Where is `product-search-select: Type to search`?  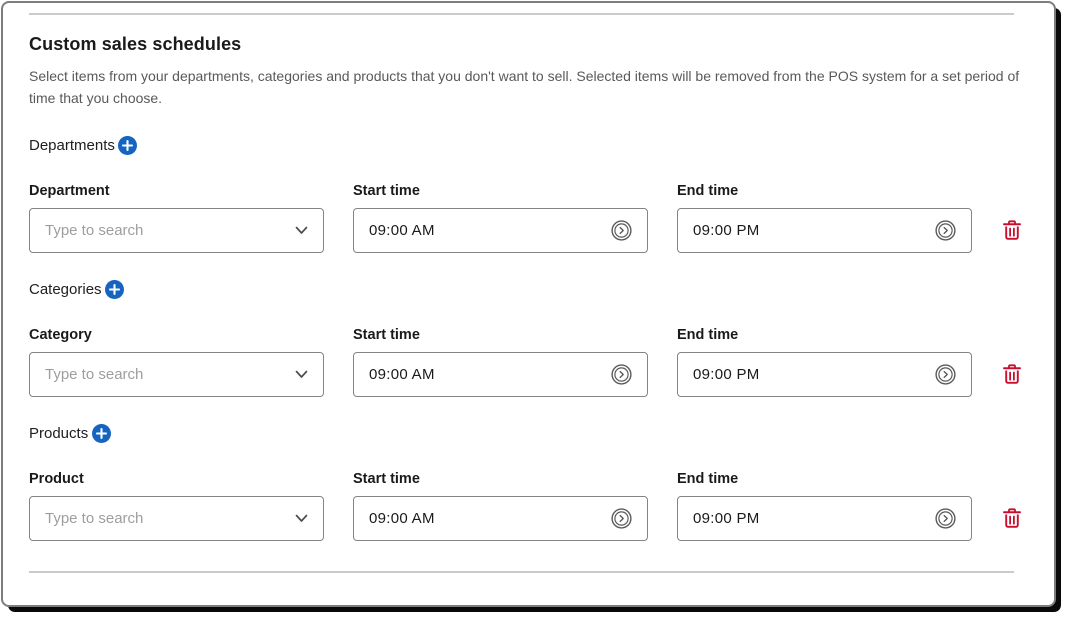
product-search-select: Type to search is located at coordinates (176, 519).